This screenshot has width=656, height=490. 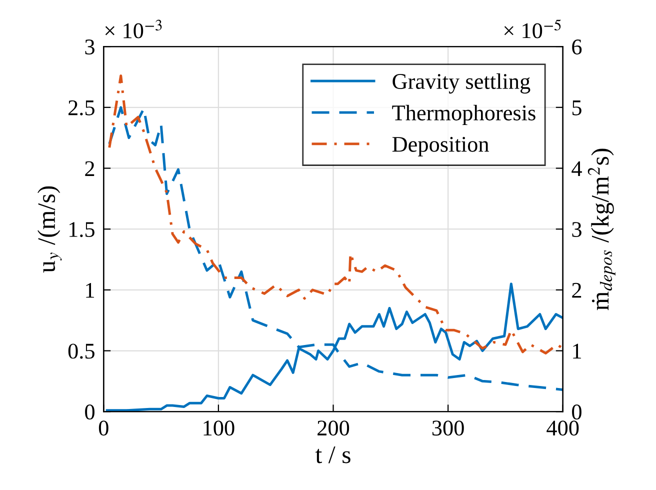 I want to click on x-tick-label: 400, so click(x=562, y=428).